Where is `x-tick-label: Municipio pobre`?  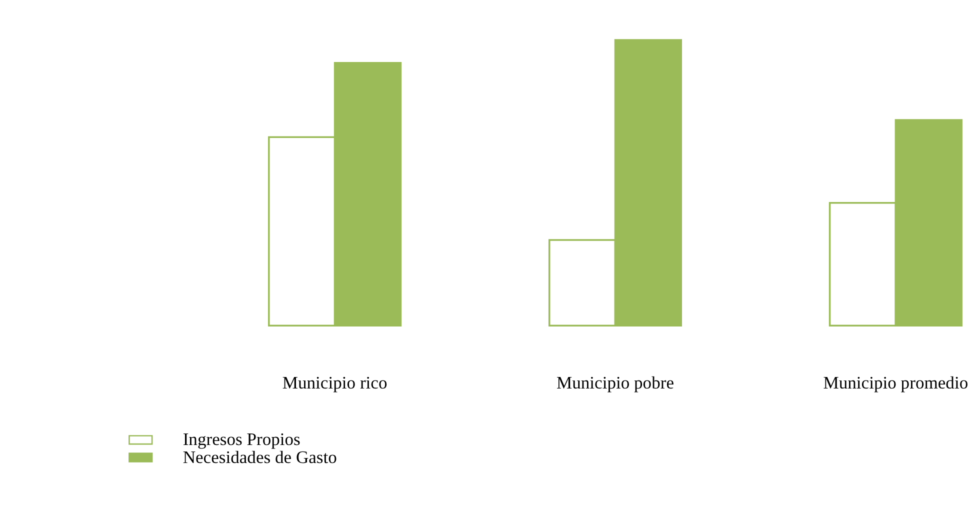
x-tick-label: Municipio pobre is located at coordinates (615, 382).